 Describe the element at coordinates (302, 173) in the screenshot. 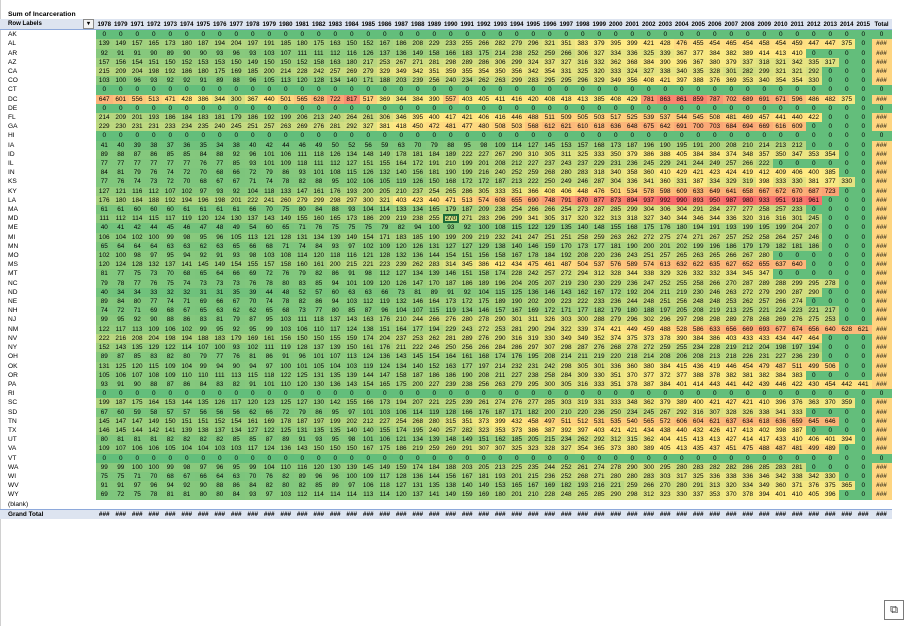

I see `value-cell: 93` at that location.